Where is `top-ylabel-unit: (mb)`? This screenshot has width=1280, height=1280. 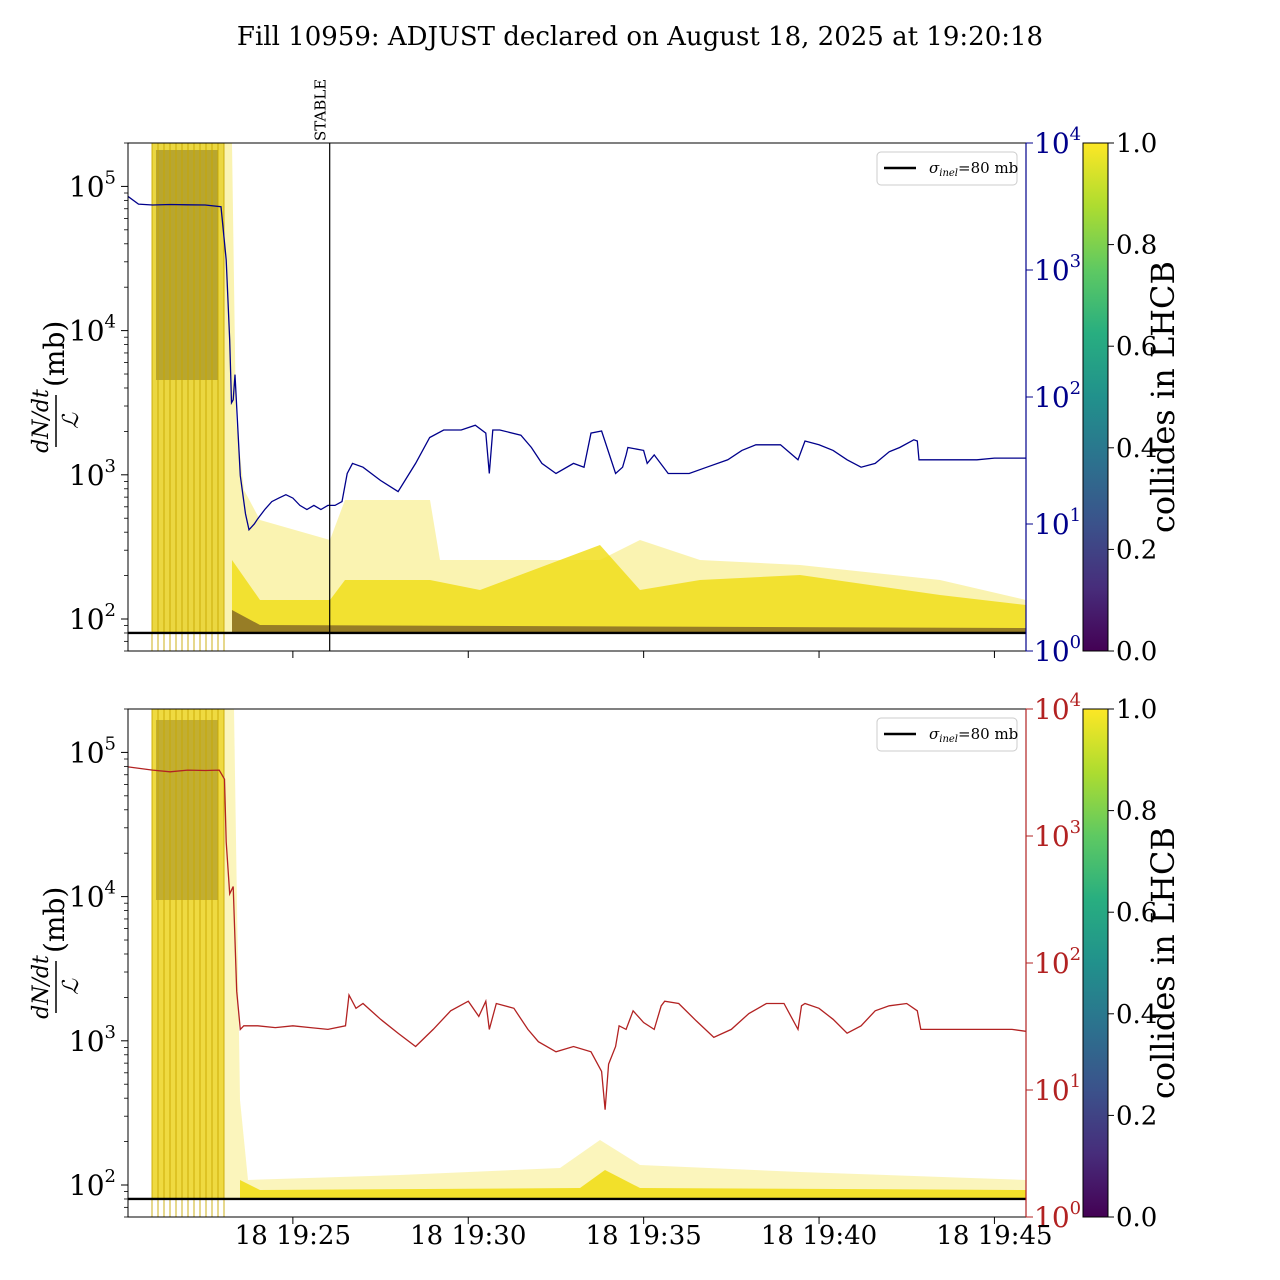 top-ylabel-unit: (mb) is located at coordinates (54, 354).